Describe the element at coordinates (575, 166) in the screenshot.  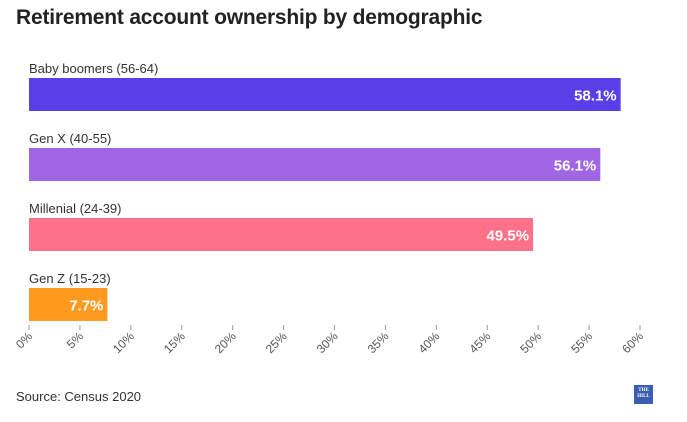
I see `value-label: 56.1%` at that location.